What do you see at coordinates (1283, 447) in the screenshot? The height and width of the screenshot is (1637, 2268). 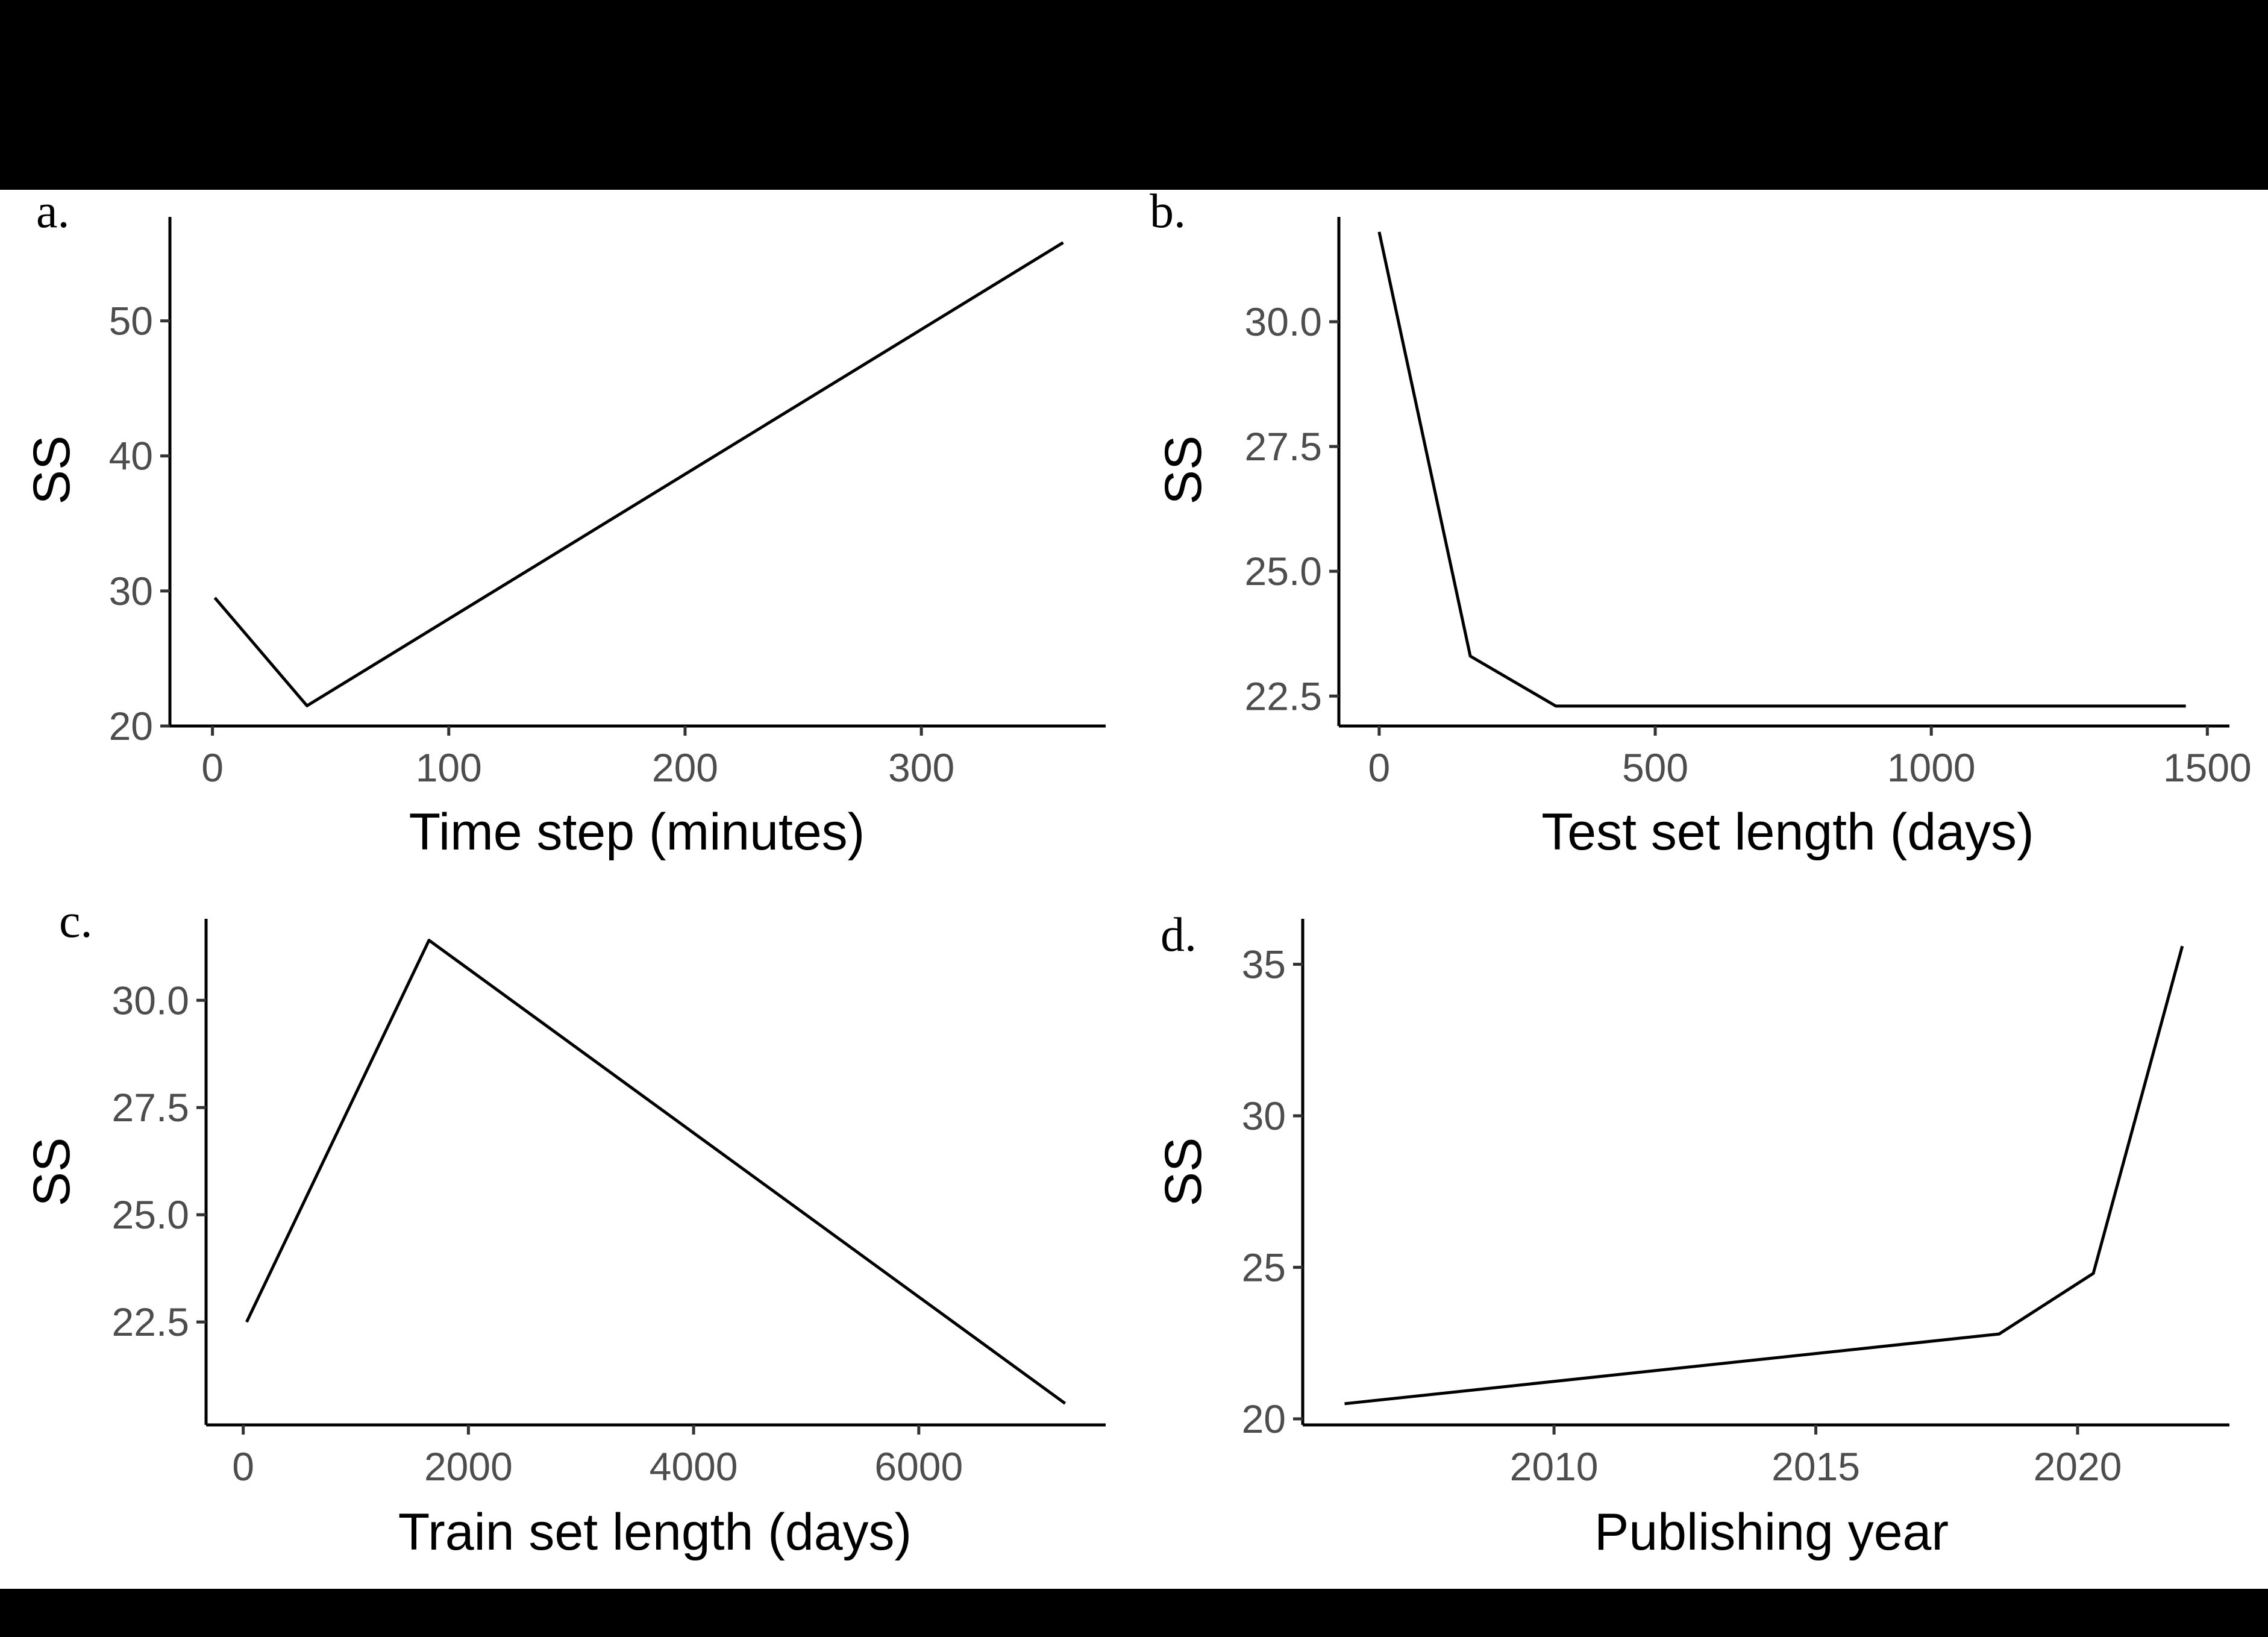 I see `panel-b-ytick-label: 27.5` at bounding box center [1283, 447].